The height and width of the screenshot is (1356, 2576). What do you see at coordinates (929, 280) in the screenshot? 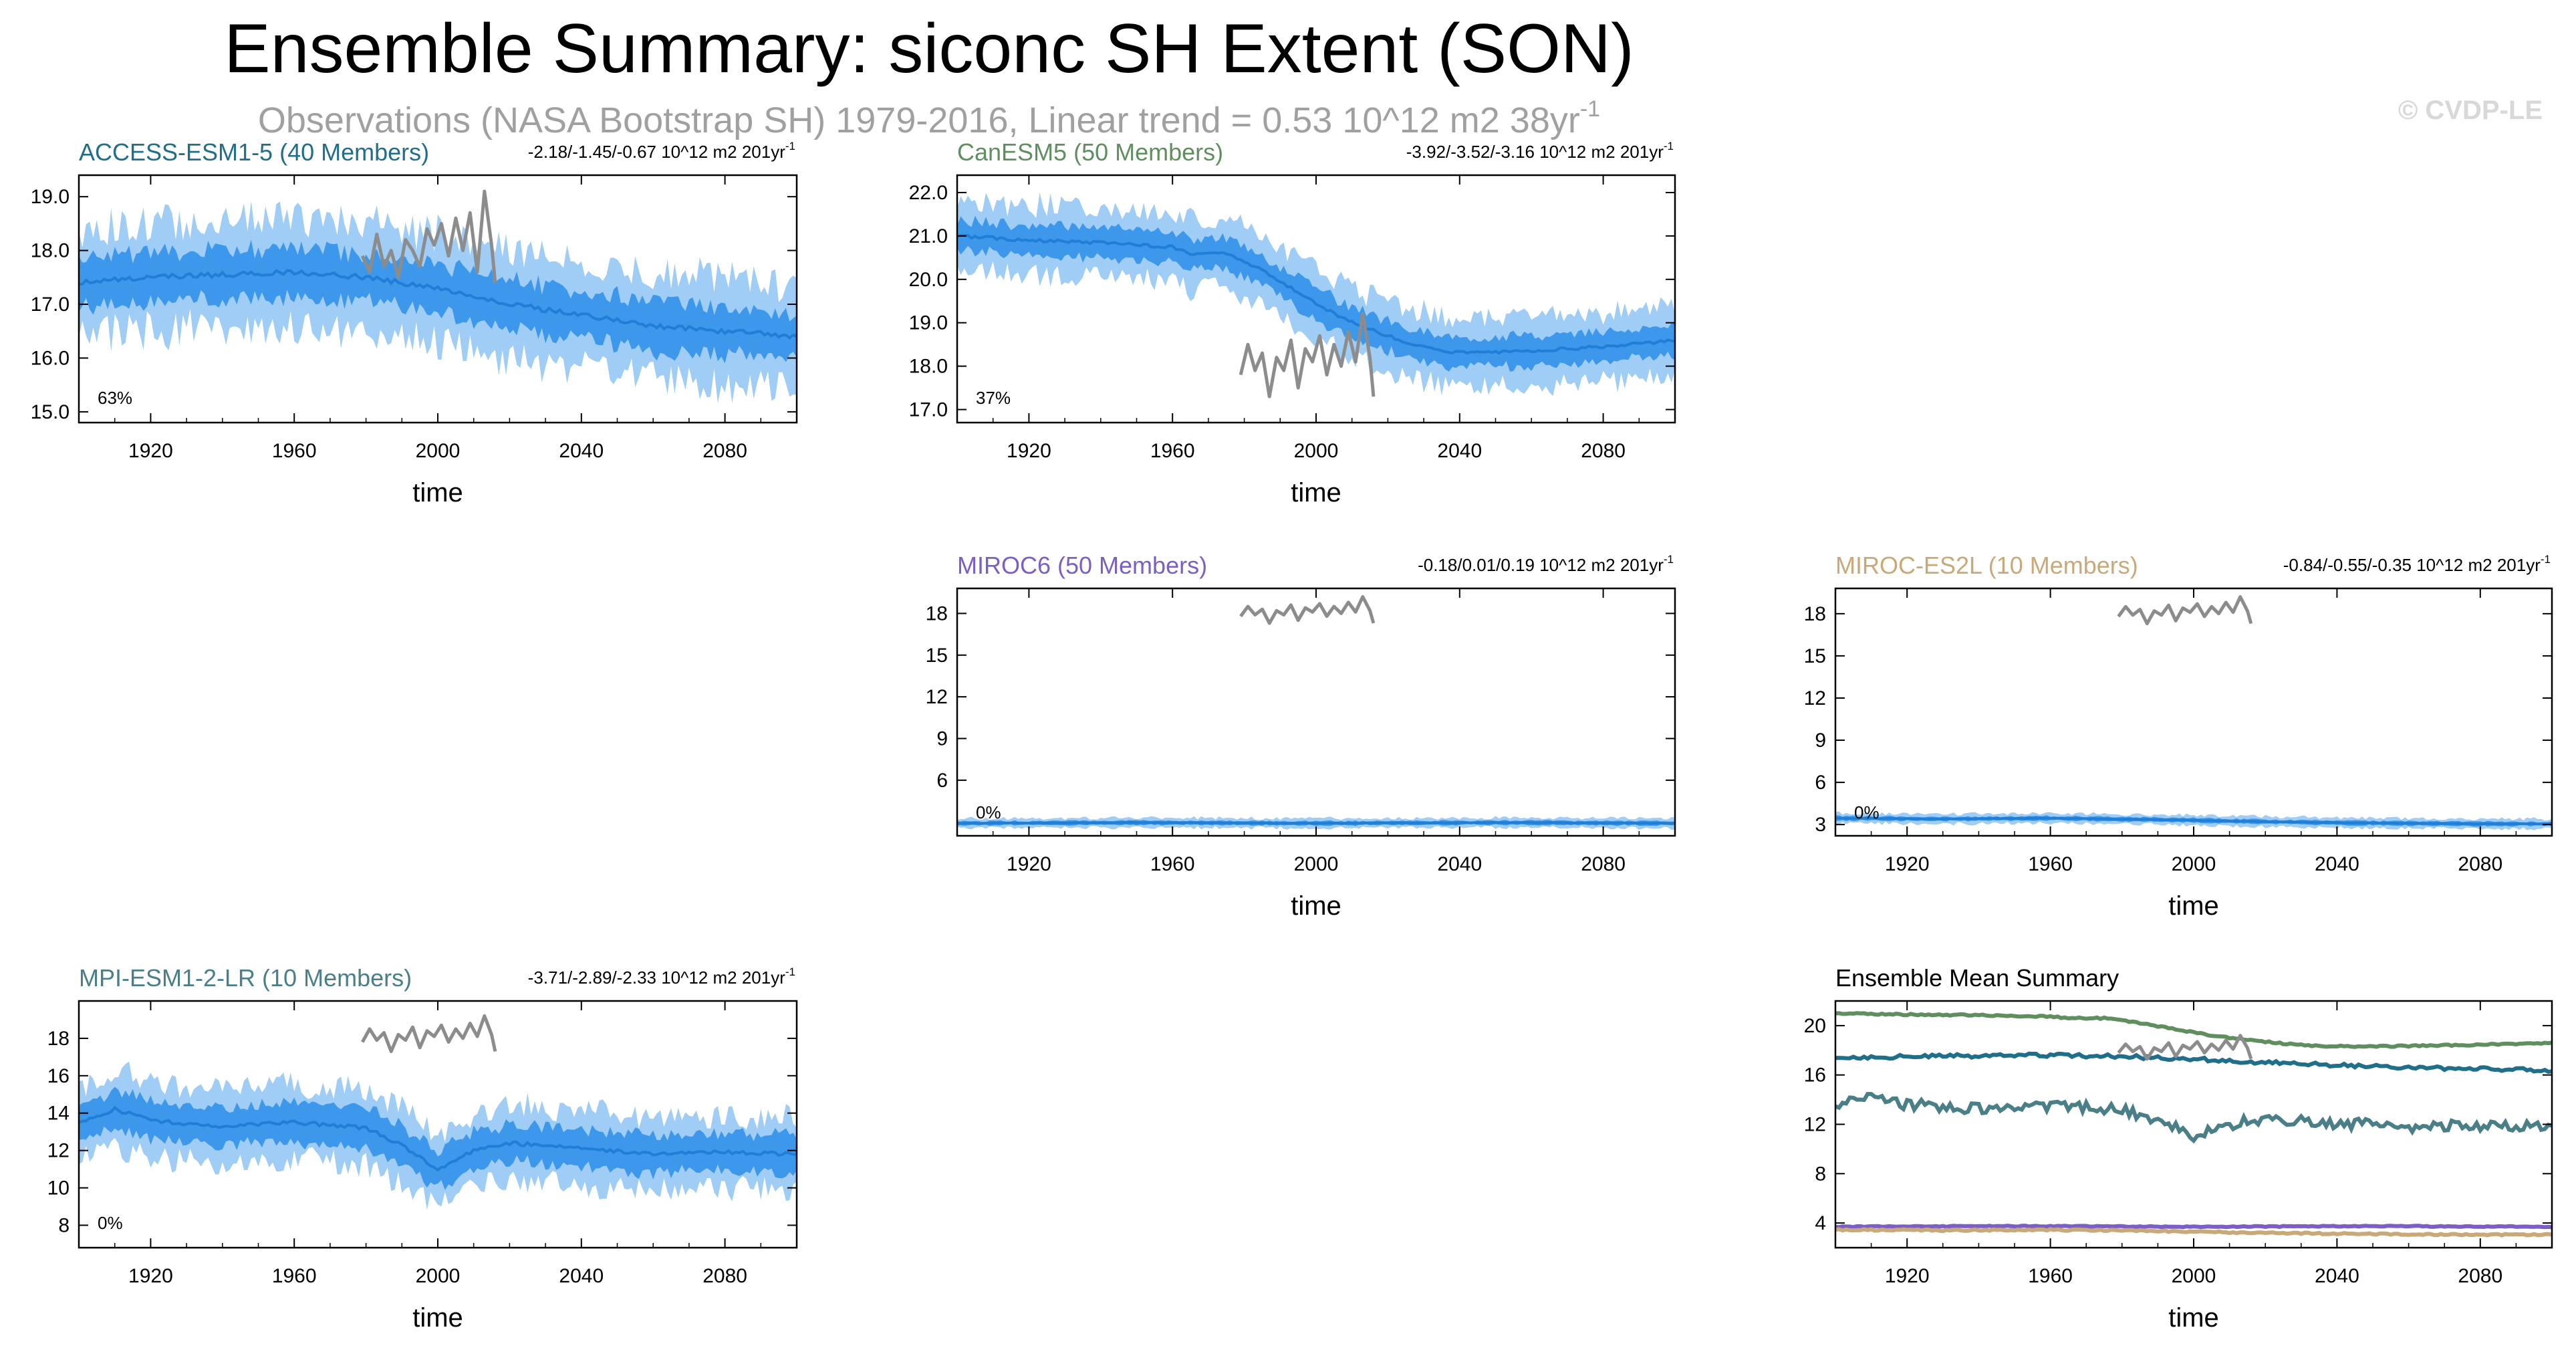
I see `y-tick-label: 20.0` at bounding box center [929, 280].